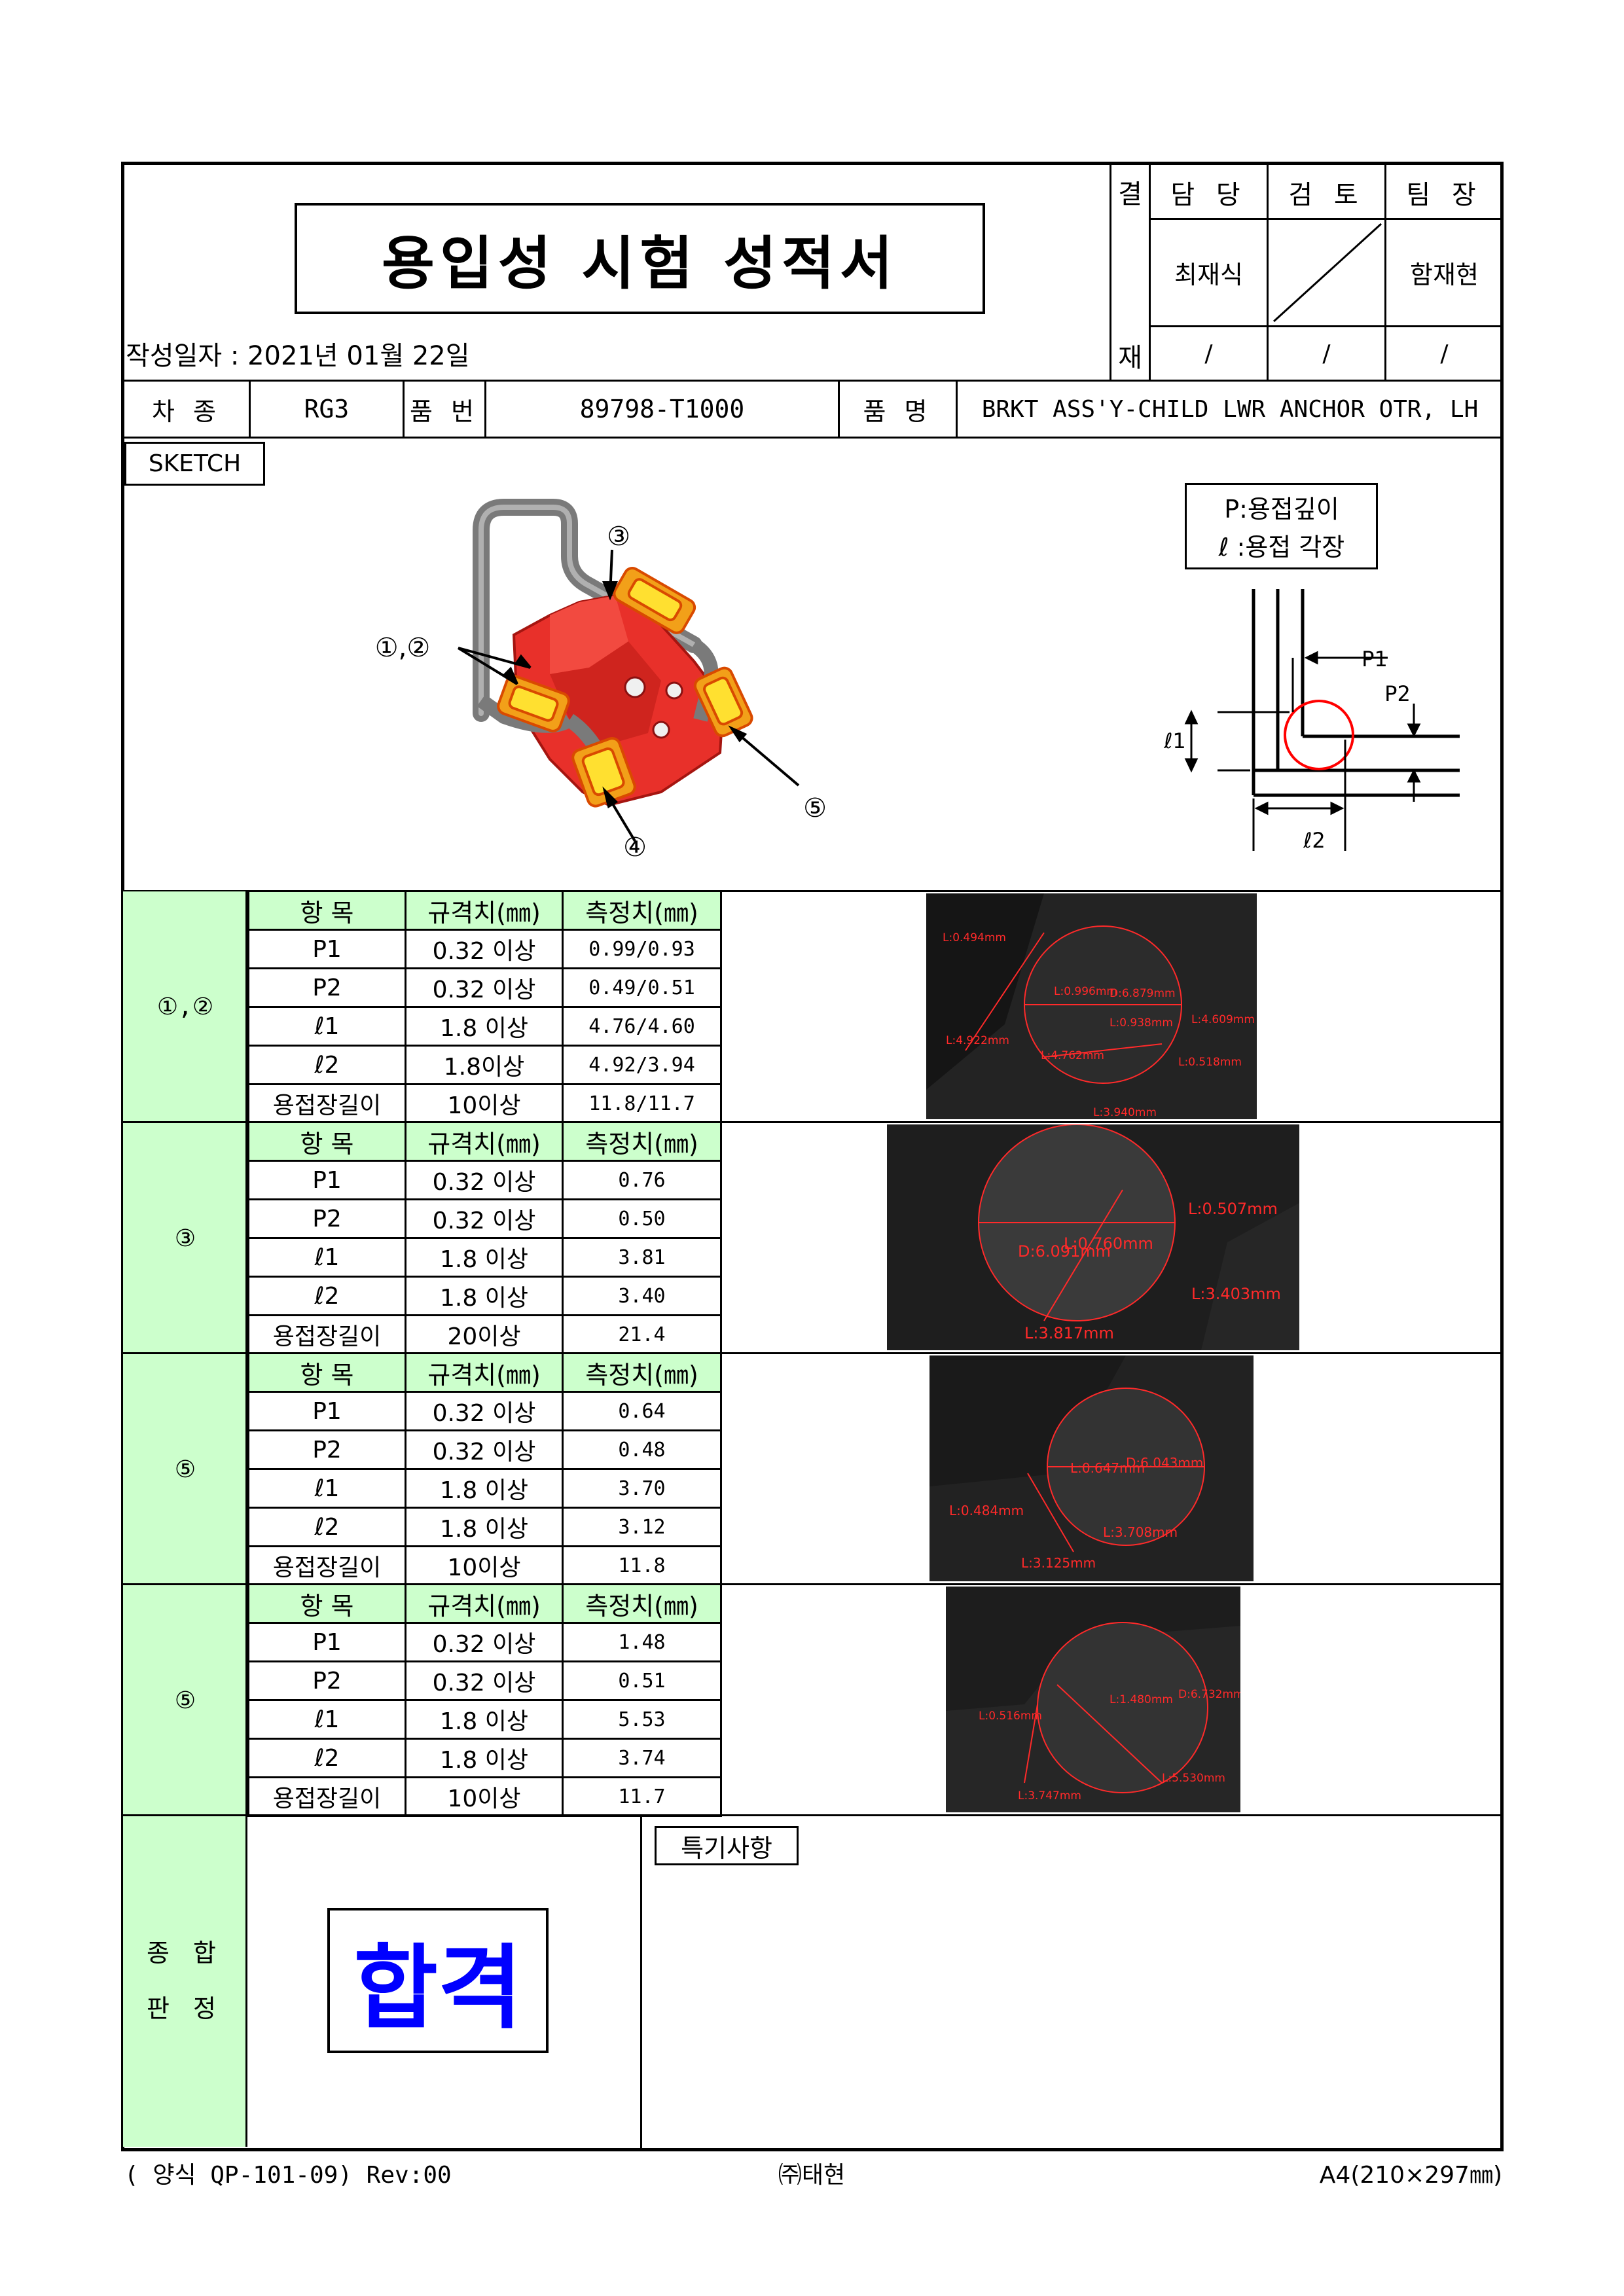 The image size is (1624, 2296). What do you see at coordinates (1281, 526) in the screenshot?
I see `legend-box` at bounding box center [1281, 526].